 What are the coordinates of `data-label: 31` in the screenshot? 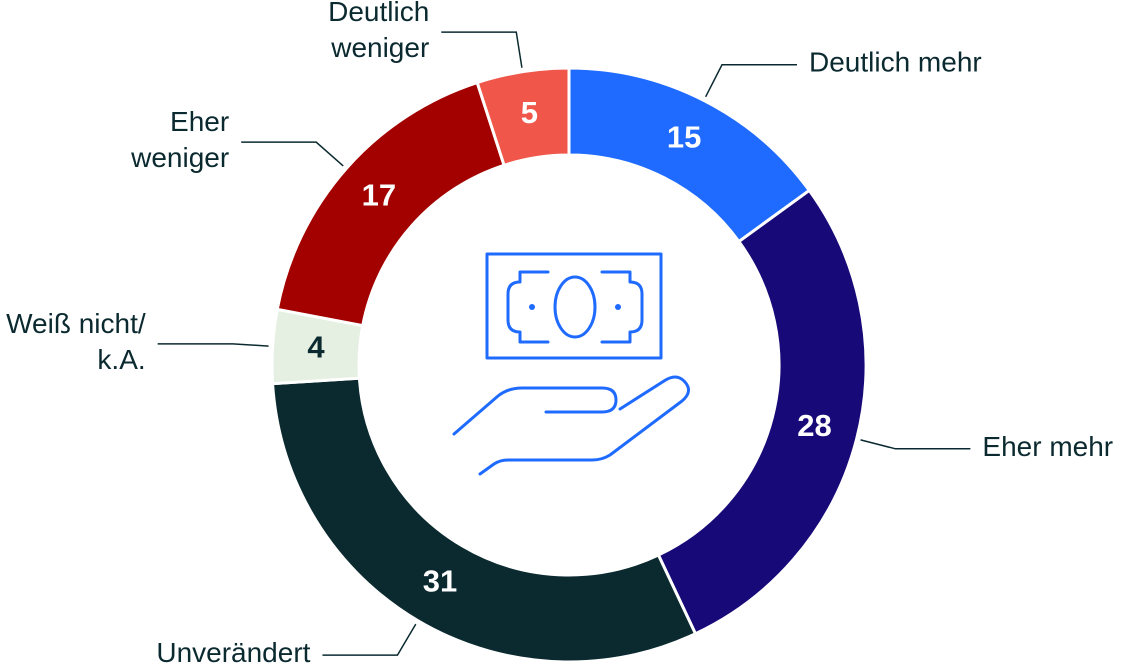 It's located at (440, 580).